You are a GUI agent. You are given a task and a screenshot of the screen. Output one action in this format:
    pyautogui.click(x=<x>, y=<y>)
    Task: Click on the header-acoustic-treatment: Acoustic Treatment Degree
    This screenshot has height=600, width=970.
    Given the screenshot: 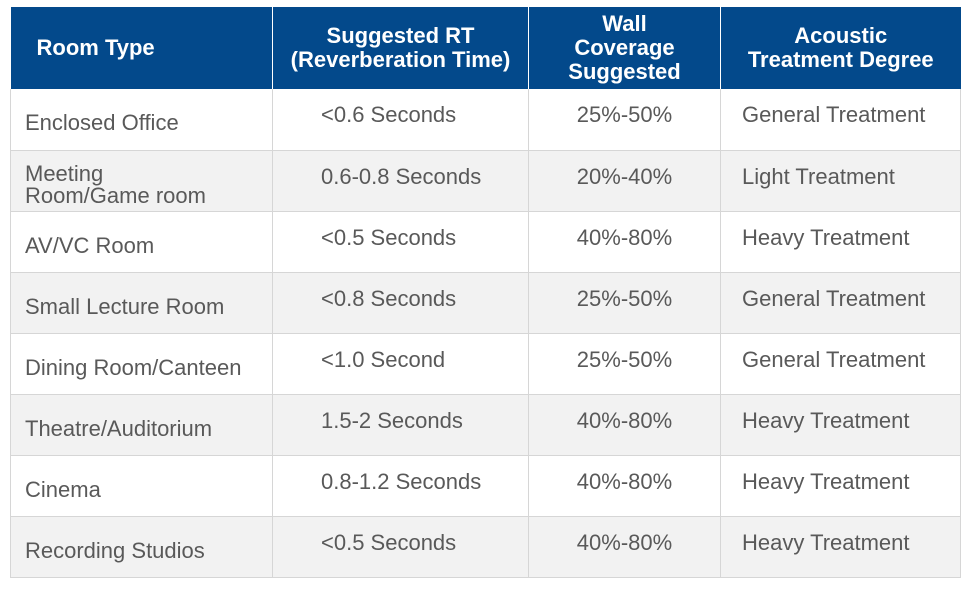 What is the action you would take?
    pyautogui.click(x=840, y=48)
    